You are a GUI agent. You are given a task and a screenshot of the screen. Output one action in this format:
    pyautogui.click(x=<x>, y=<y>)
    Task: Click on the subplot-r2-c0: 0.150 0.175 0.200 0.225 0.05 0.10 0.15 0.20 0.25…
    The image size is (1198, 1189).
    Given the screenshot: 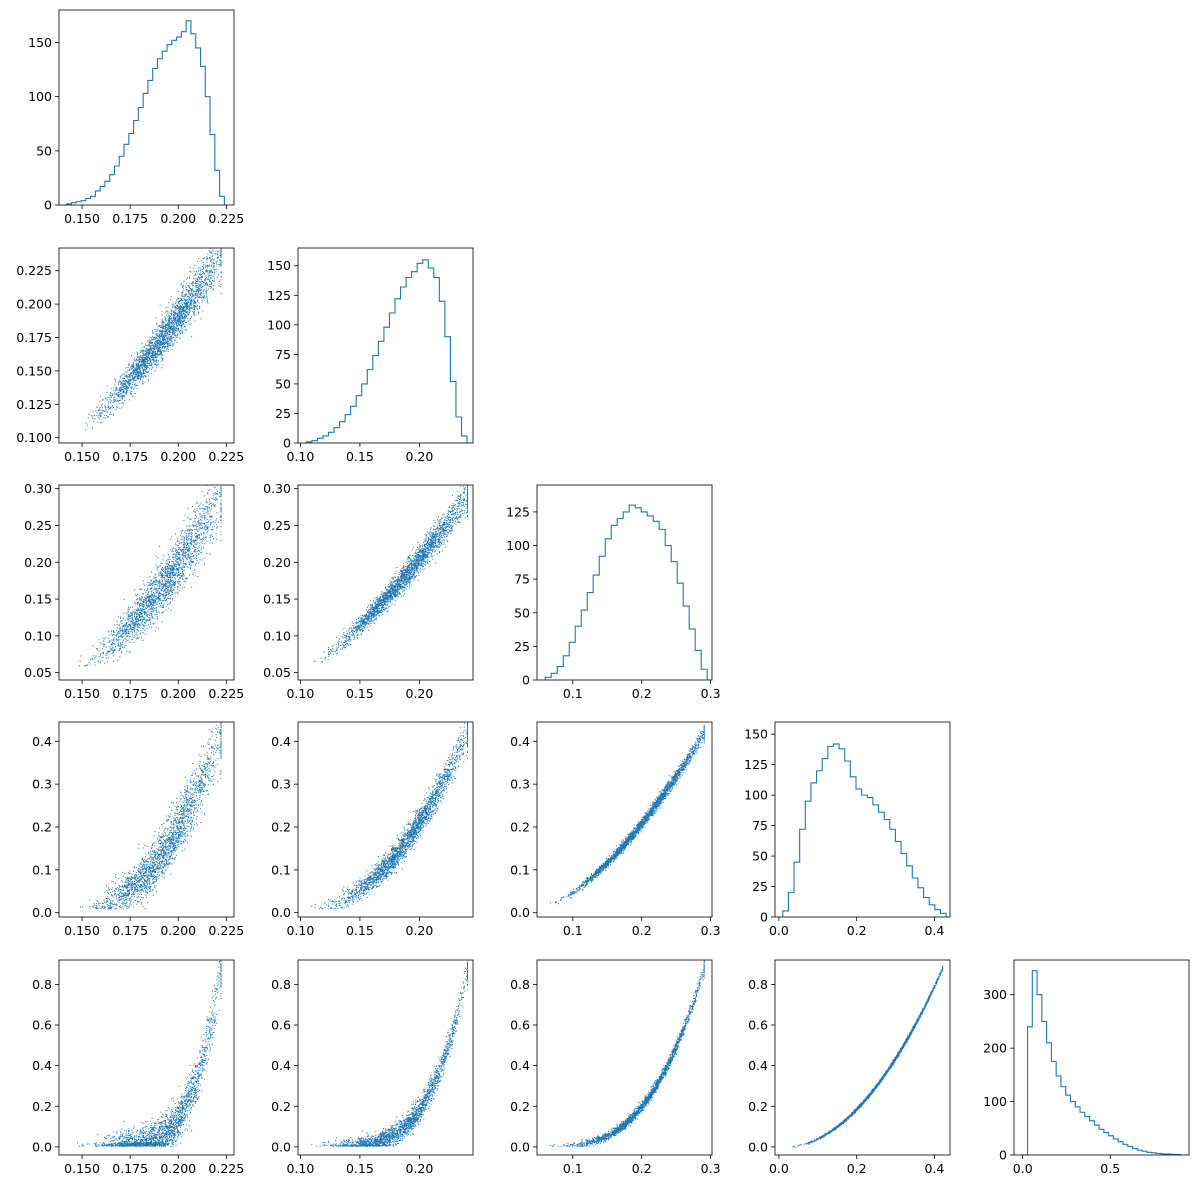 What is the action you would take?
    pyautogui.click(x=134, y=591)
    